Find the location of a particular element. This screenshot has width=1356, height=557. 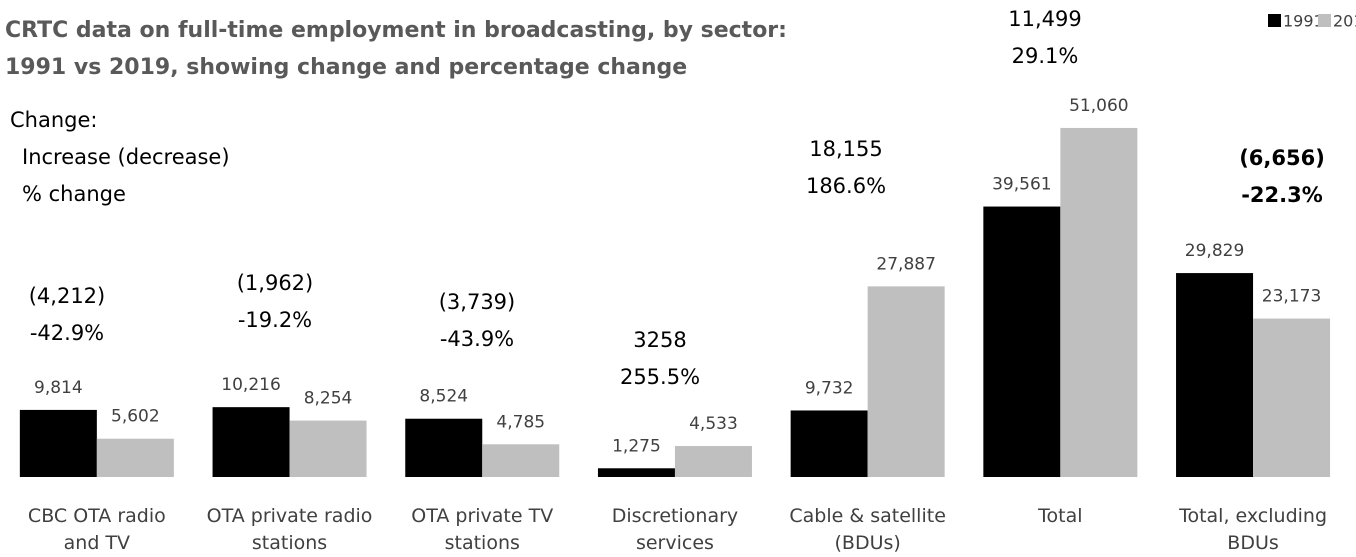

x-tick-label-line: services is located at coordinates (675, 543).